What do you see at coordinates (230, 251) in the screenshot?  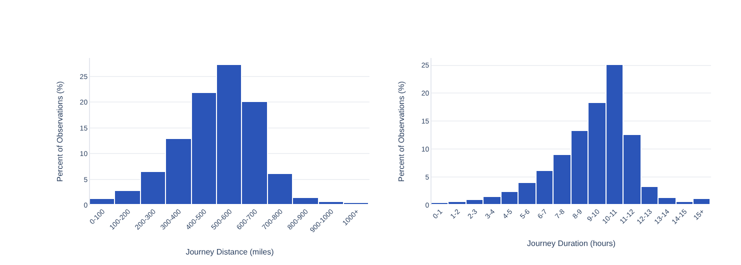 I see `x-axis-title: Journey Distance (miles)` at bounding box center [230, 251].